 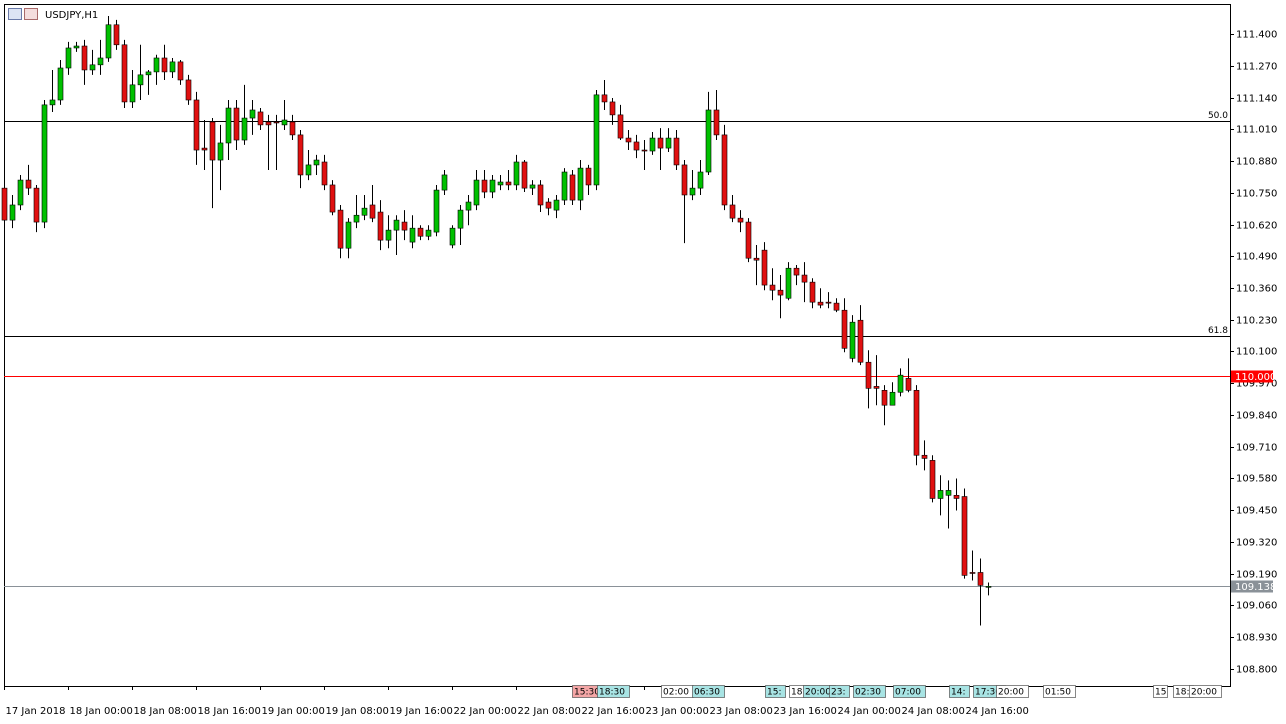 I want to click on event-label: 06:30, so click(x=707, y=693).